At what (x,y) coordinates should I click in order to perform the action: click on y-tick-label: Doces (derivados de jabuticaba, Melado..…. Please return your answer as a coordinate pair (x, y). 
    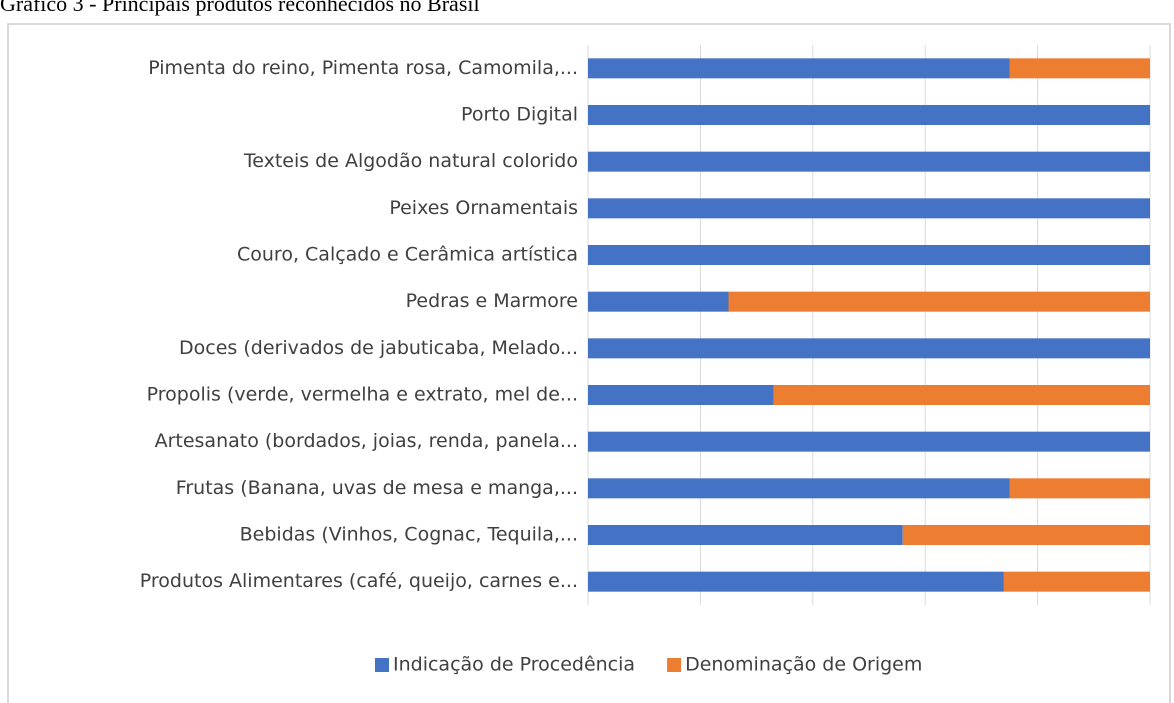
    Looking at the image, I should click on (378, 348).